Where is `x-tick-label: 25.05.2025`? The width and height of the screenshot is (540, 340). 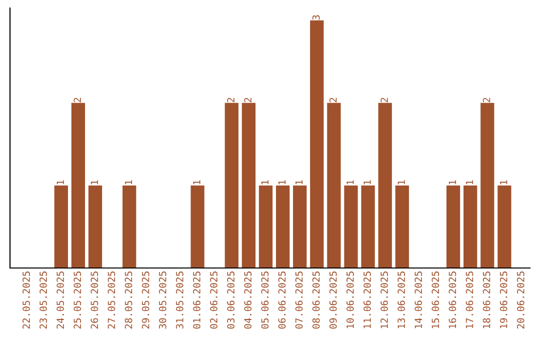 x-tick-label: 25.05.2025 is located at coordinates (78, 300).